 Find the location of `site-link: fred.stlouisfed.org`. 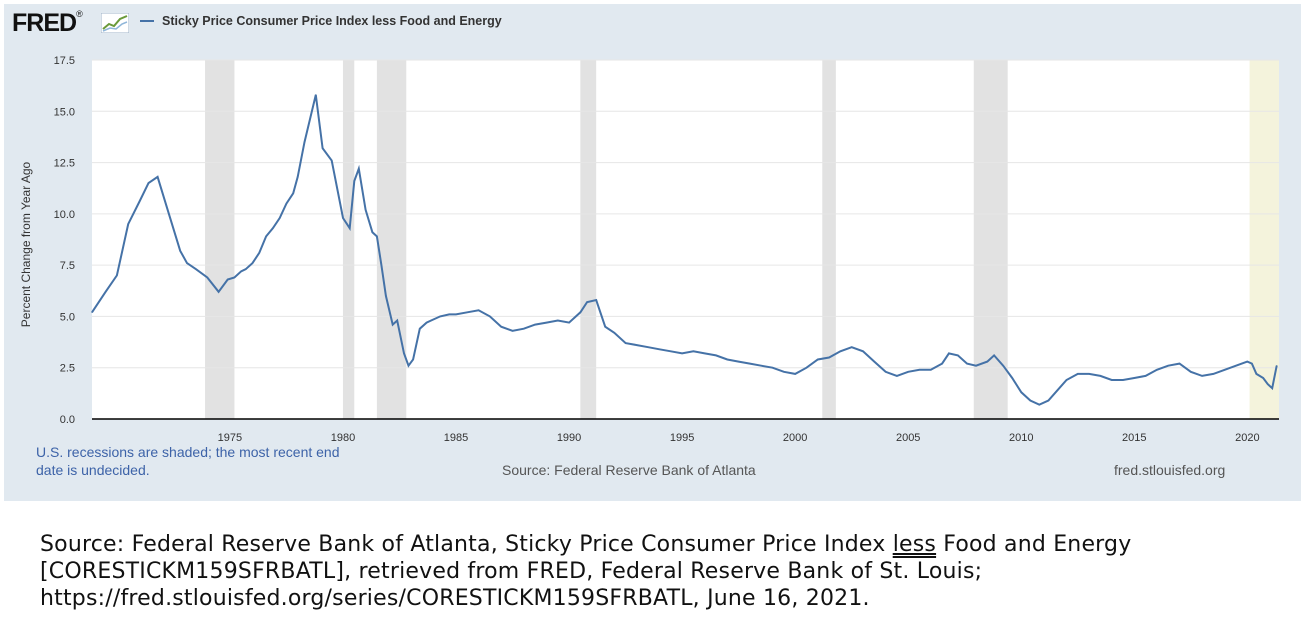

site-link: fred.stlouisfed.org is located at coordinates (1170, 470).